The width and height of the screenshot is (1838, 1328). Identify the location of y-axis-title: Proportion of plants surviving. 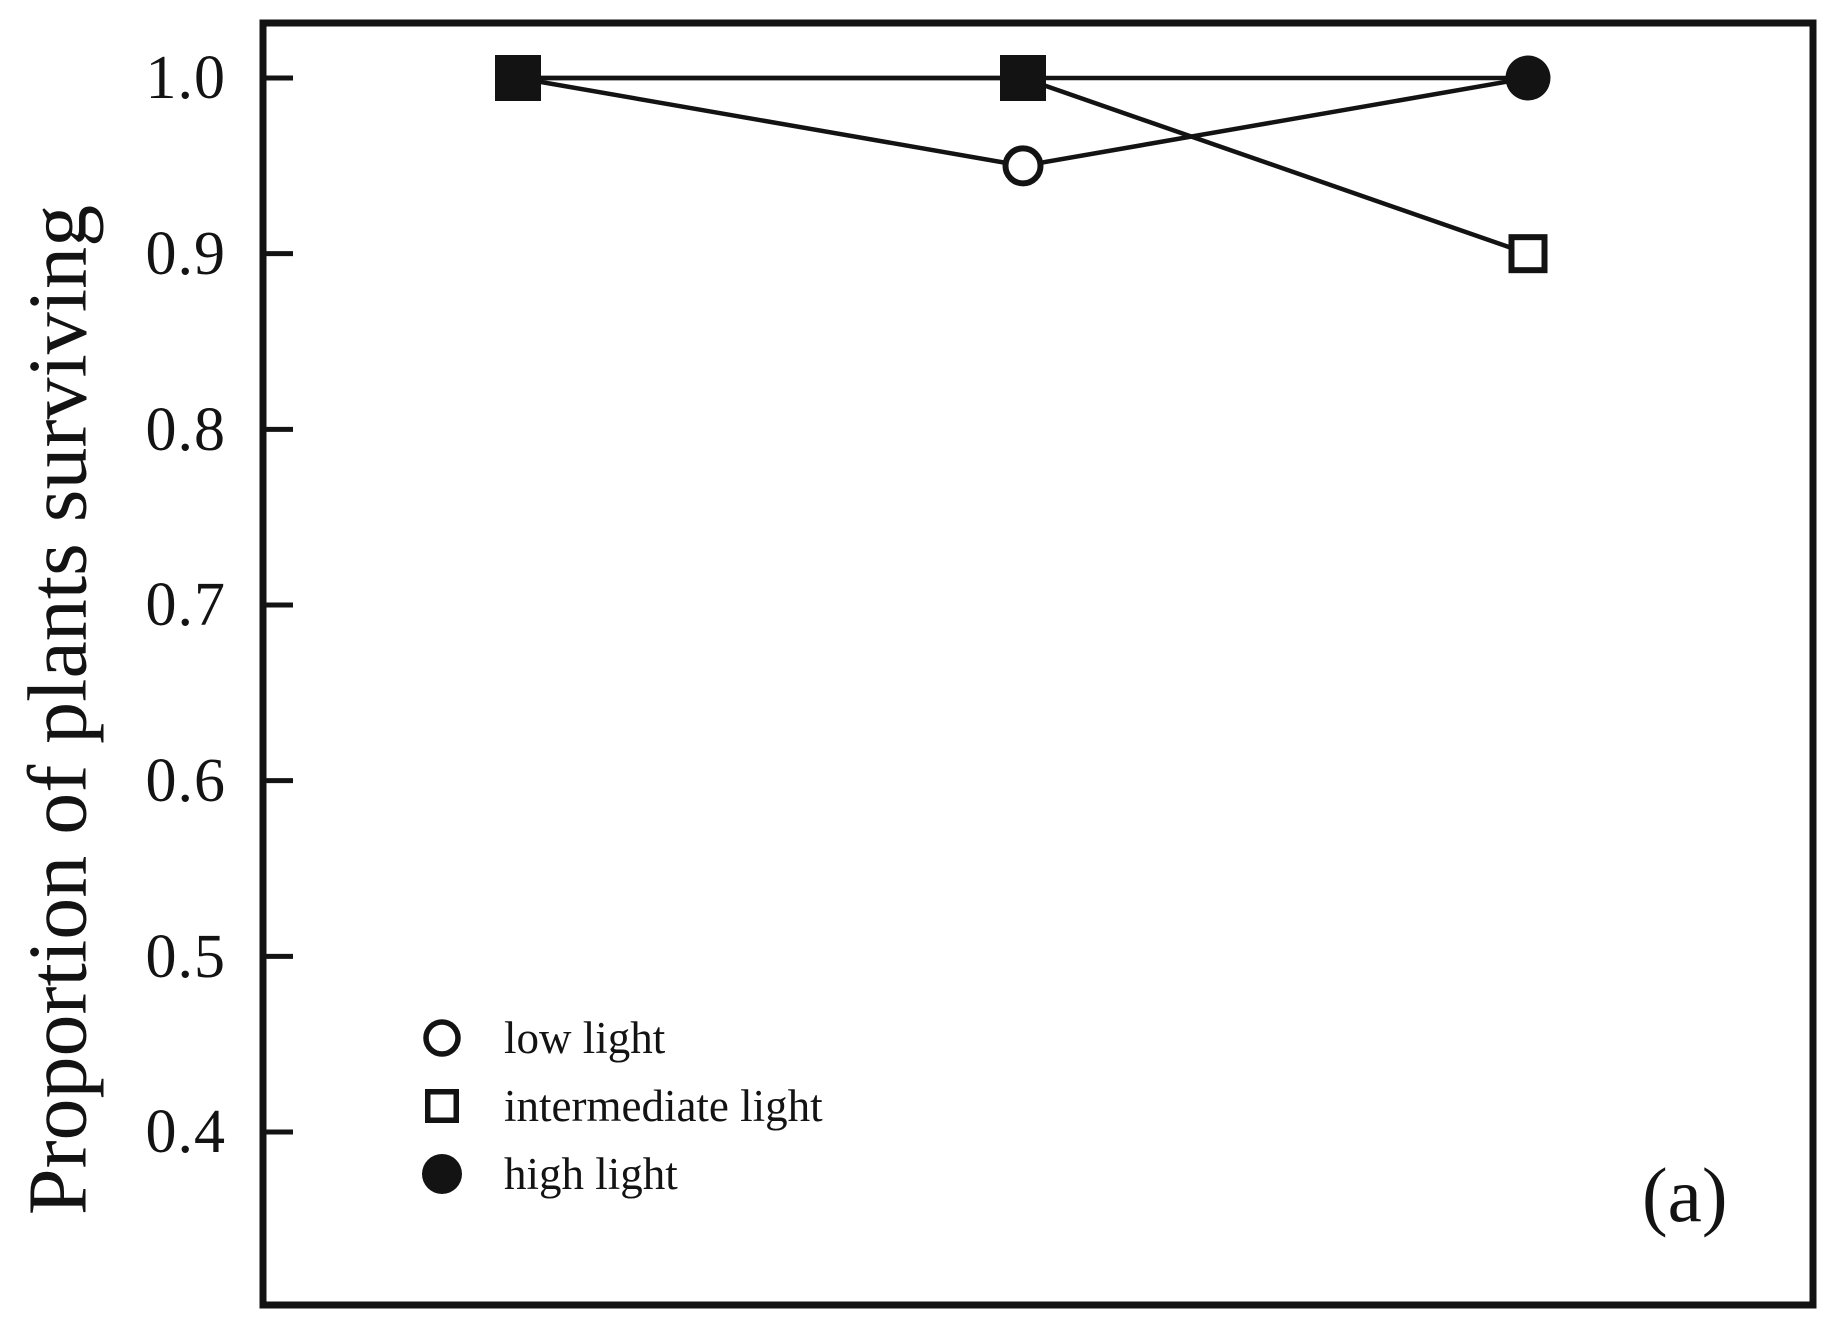
(58, 710).